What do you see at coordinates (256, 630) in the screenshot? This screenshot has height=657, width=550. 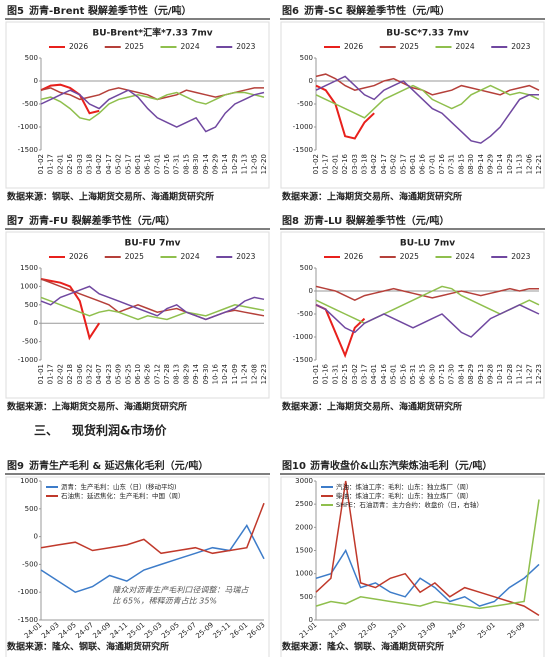 I see `x-tick-label: 26-03` at bounding box center [256, 630].